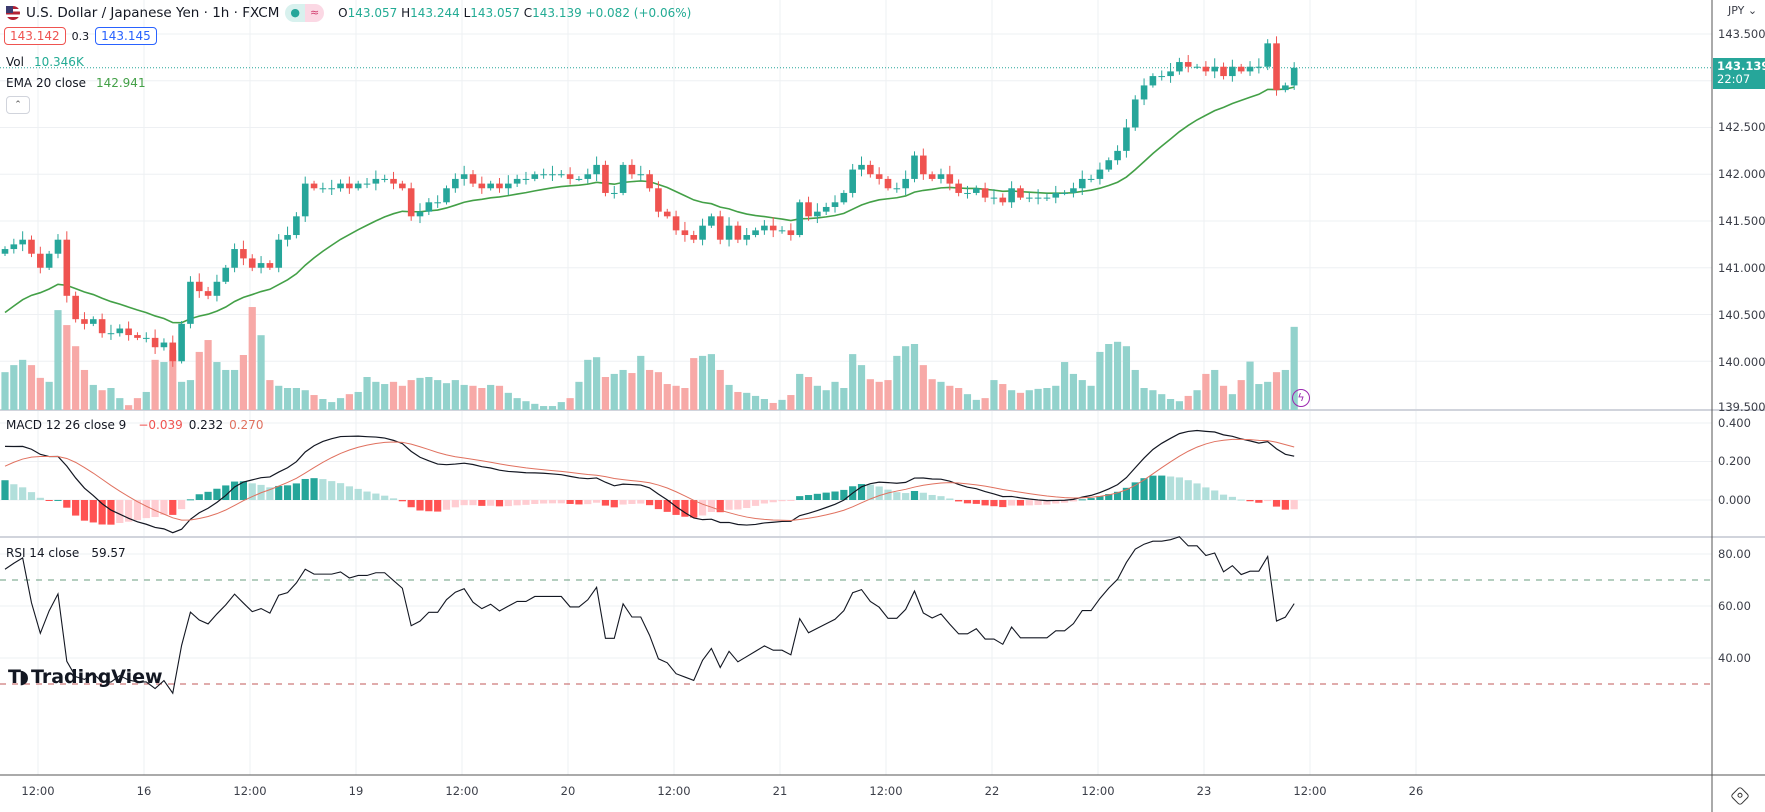 This screenshot has width=1765, height=812. Describe the element at coordinates (1734, 554) in the screenshot. I see `rsi-tick-label: 80.00` at that location.